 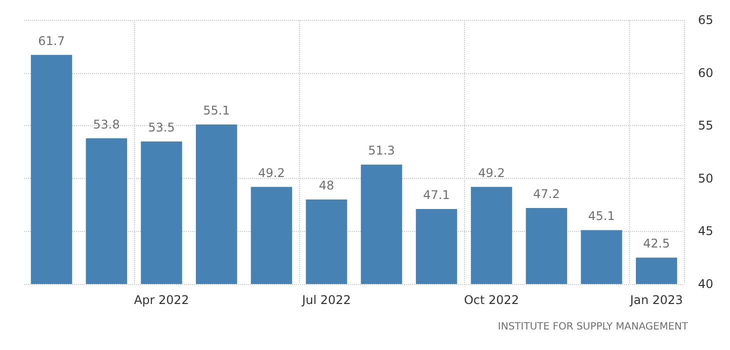 What do you see at coordinates (436, 195) in the screenshot?
I see `data-label: 47.1` at bounding box center [436, 195].